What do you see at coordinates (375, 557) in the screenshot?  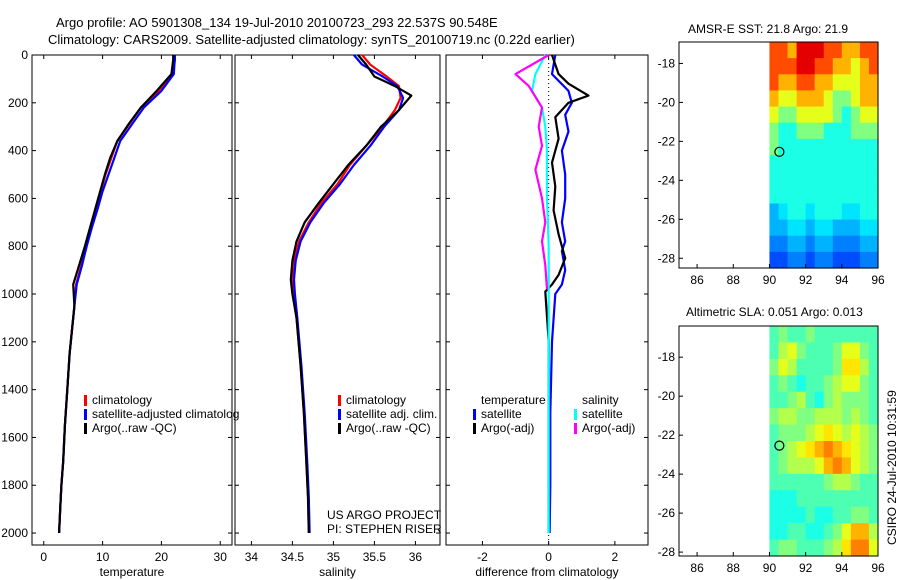 I see `salinity-xtick-label: 35.5` at bounding box center [375, 557].